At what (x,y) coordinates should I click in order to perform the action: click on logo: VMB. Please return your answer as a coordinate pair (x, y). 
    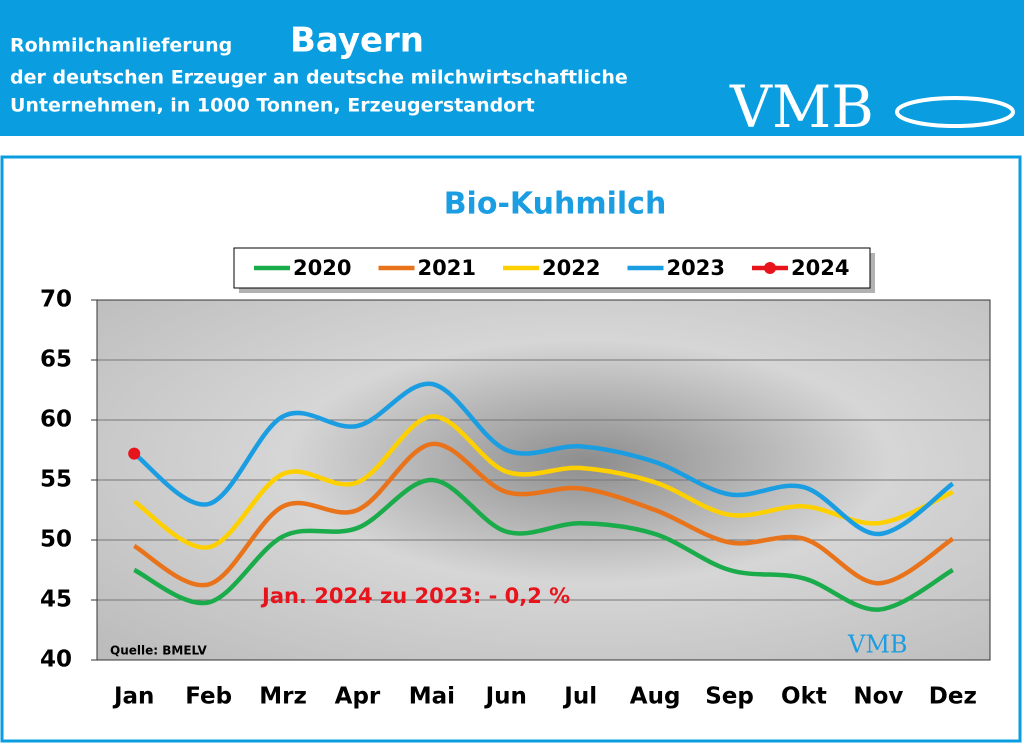
    Looking at the image, I should click on (801, 107).